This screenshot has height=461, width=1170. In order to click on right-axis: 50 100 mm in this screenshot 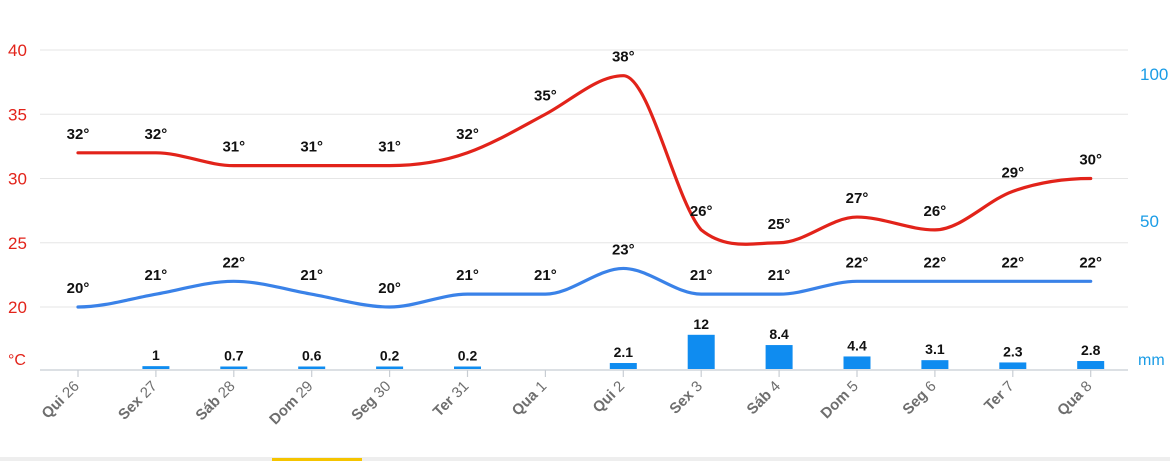, I will do `click(1153, 217)`.